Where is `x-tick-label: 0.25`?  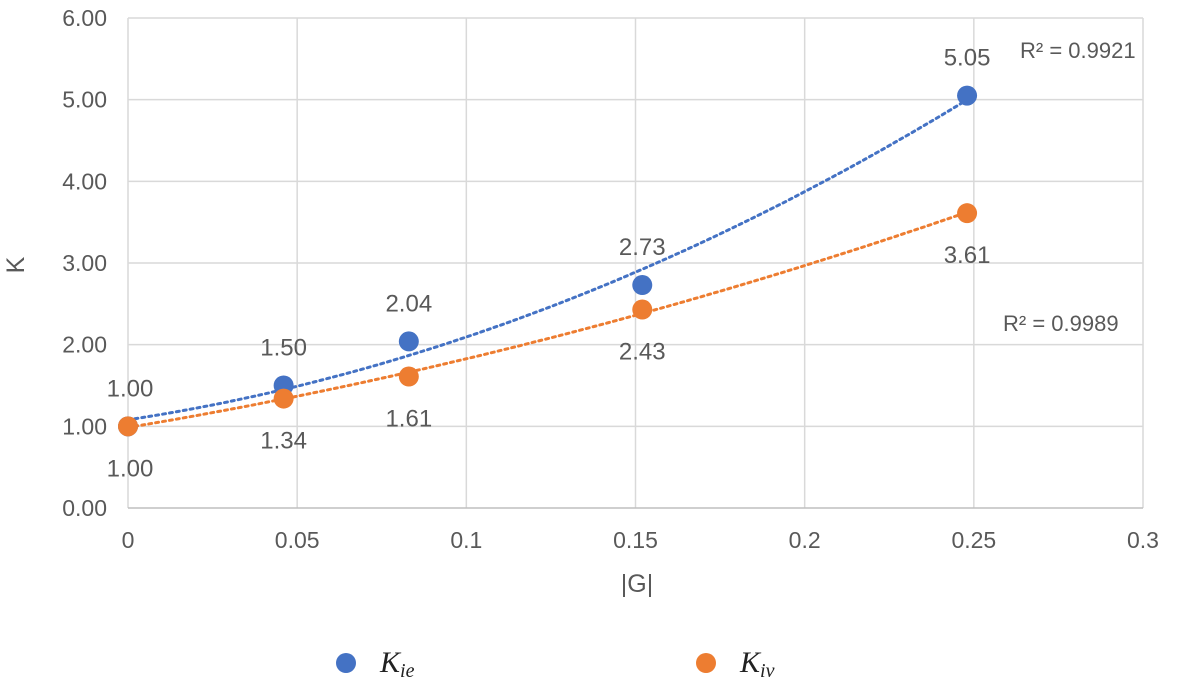
x-tick-label: 0.25 is located at coordinates (973, 540).